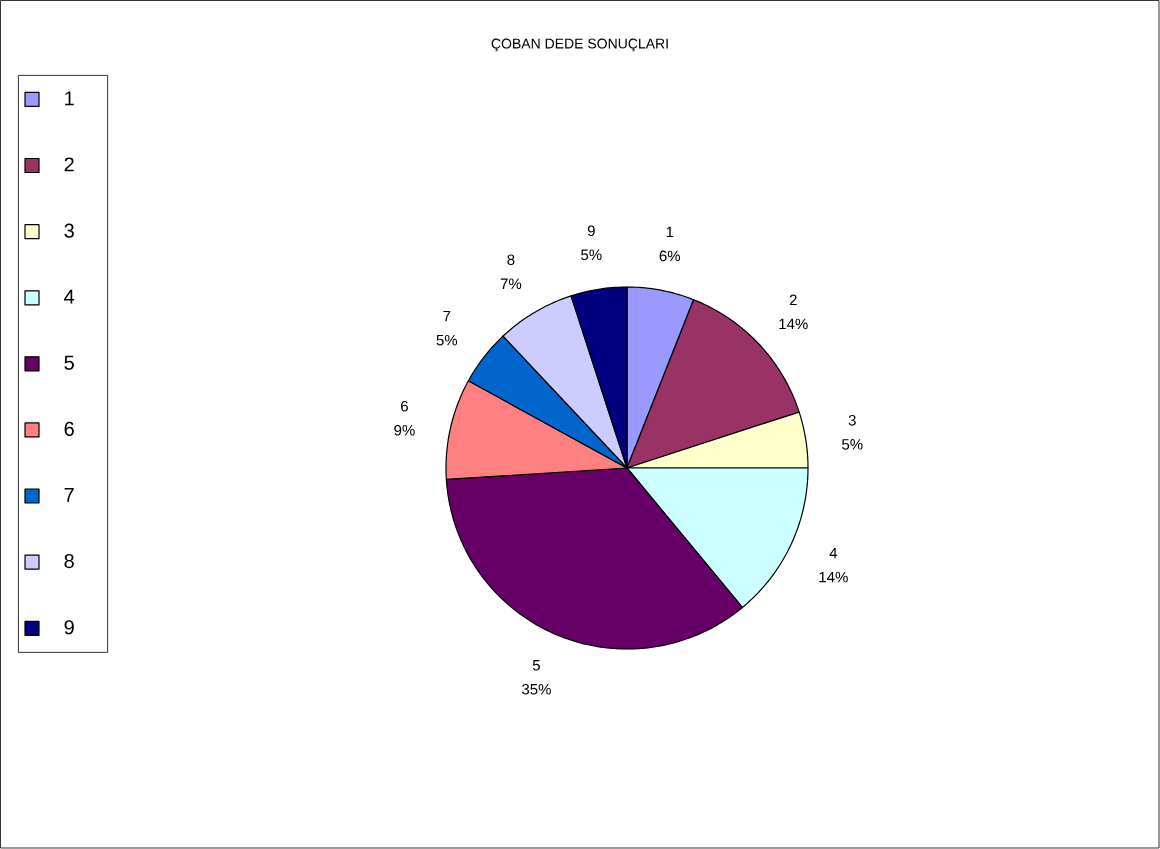  I want to click on slice-label: 9, so click(591, 231).